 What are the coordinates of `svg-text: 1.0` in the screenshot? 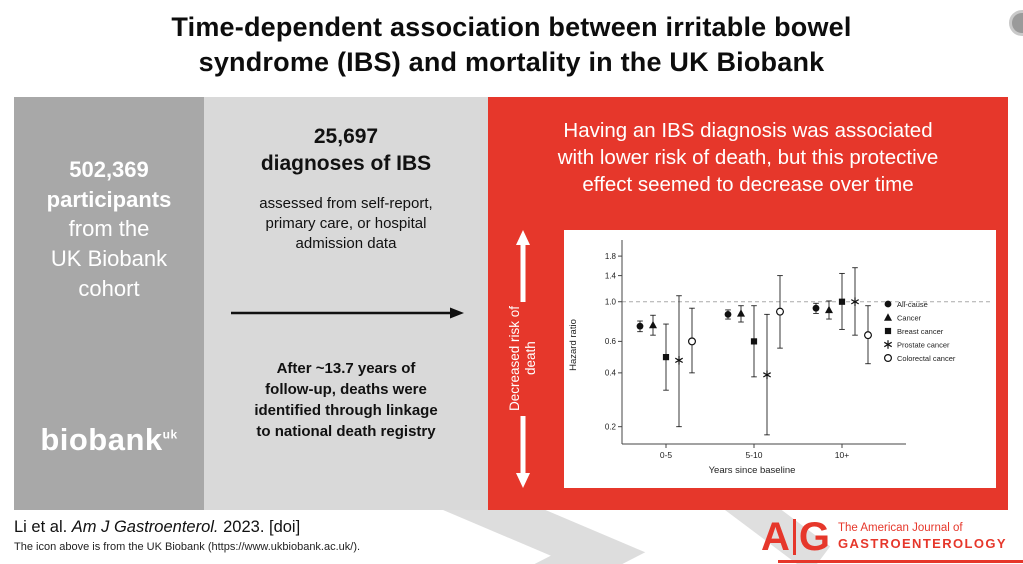 It's located at (611, 302).